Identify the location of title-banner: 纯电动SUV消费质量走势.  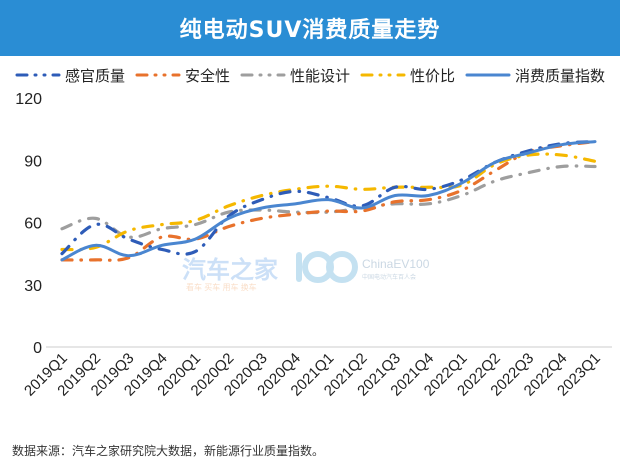
(310, 28).